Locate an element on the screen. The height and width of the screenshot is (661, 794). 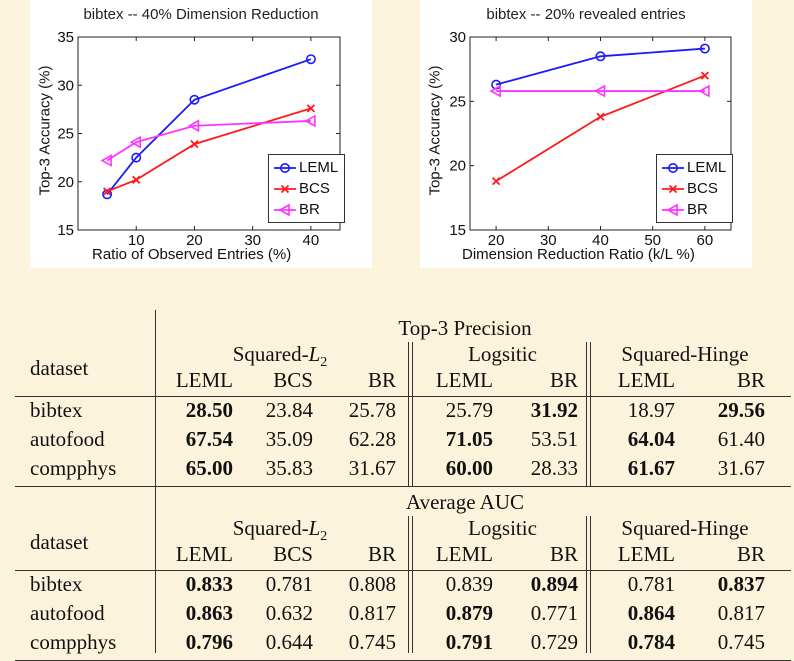
table-cell: 53.51 is located at coordinates (554, 439).